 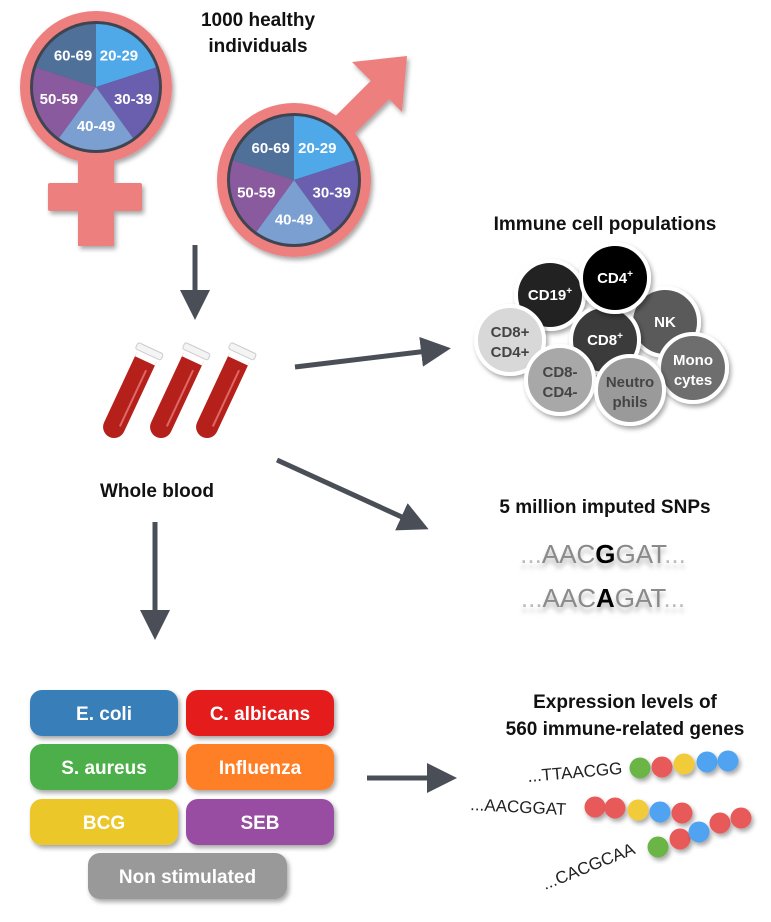 I want to click on stimulus-s-aureus: S. aureus, so click(x=104, y=767).